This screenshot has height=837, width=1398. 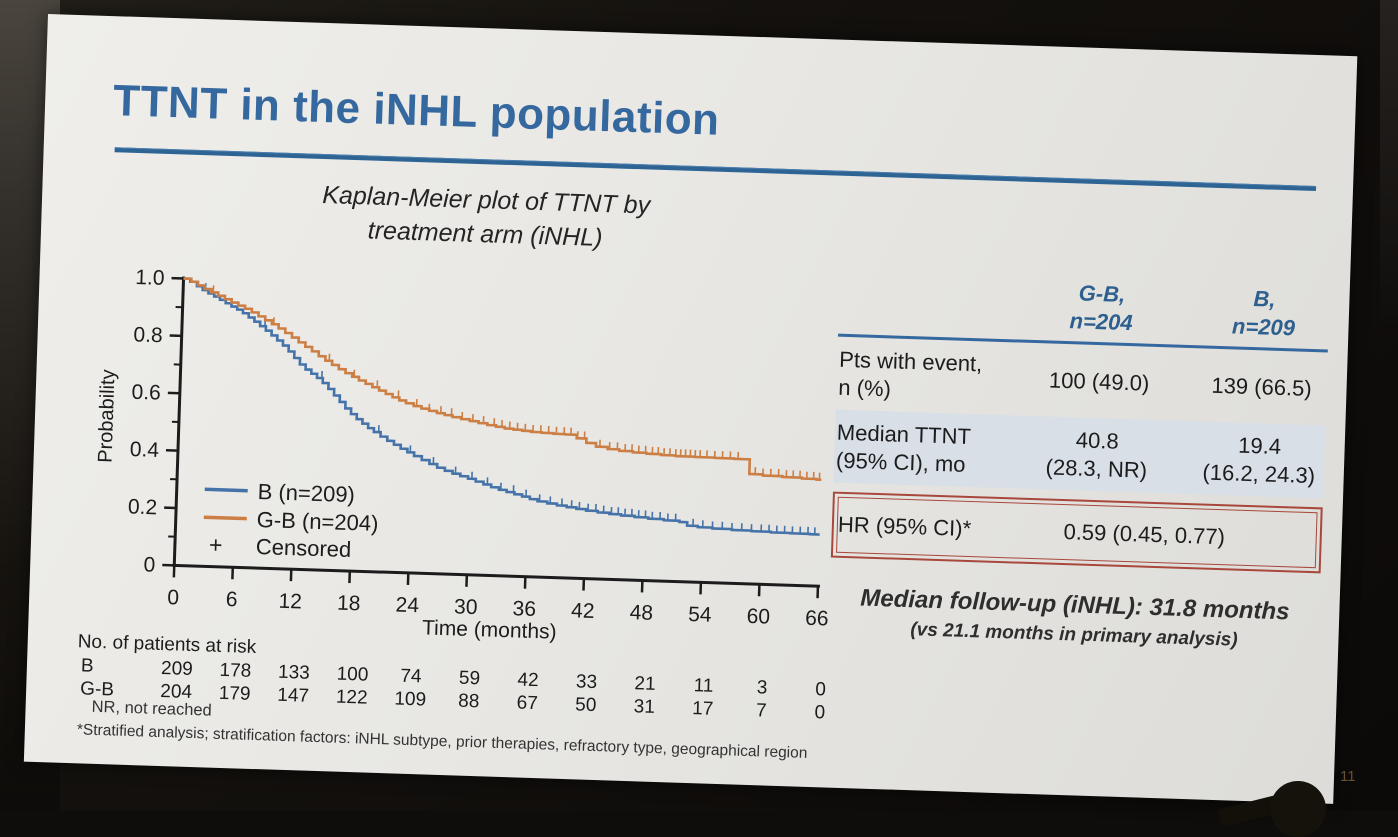 I want to click on legend-censored-label: Censored, so click(x=304, y=548).